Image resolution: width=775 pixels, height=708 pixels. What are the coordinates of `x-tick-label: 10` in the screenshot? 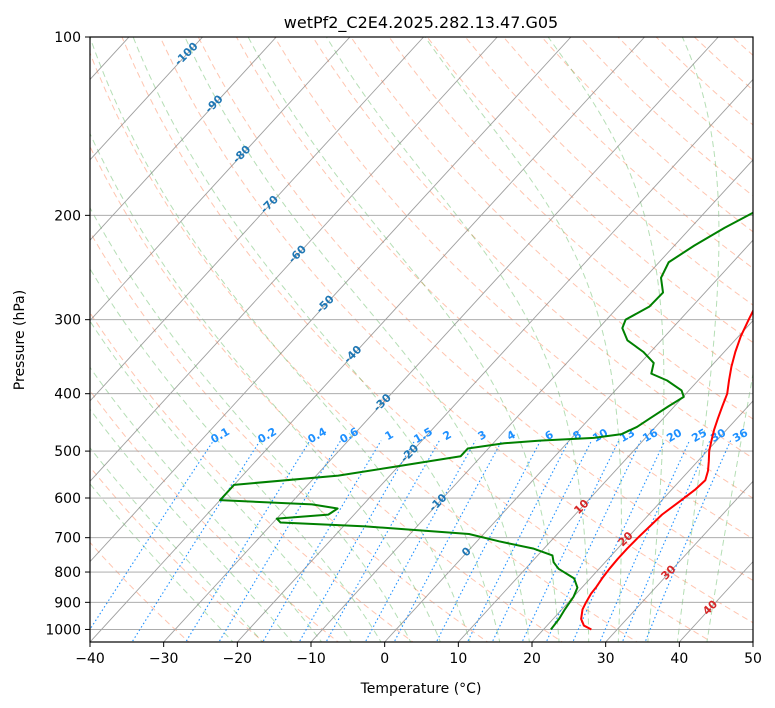 It's located at (458, 659).